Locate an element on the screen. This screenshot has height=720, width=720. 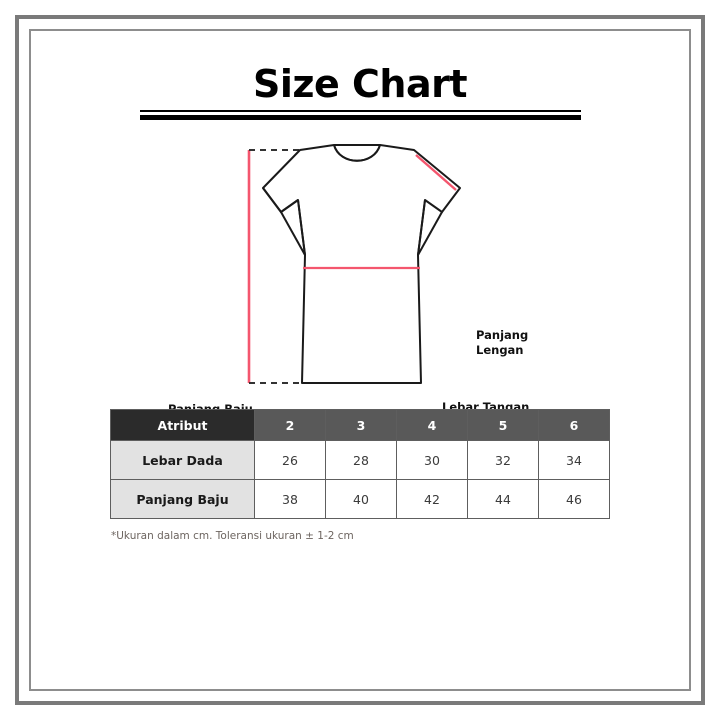
label-panjang-lengan: Panjang Lengan is located at coordinates (502, 343).